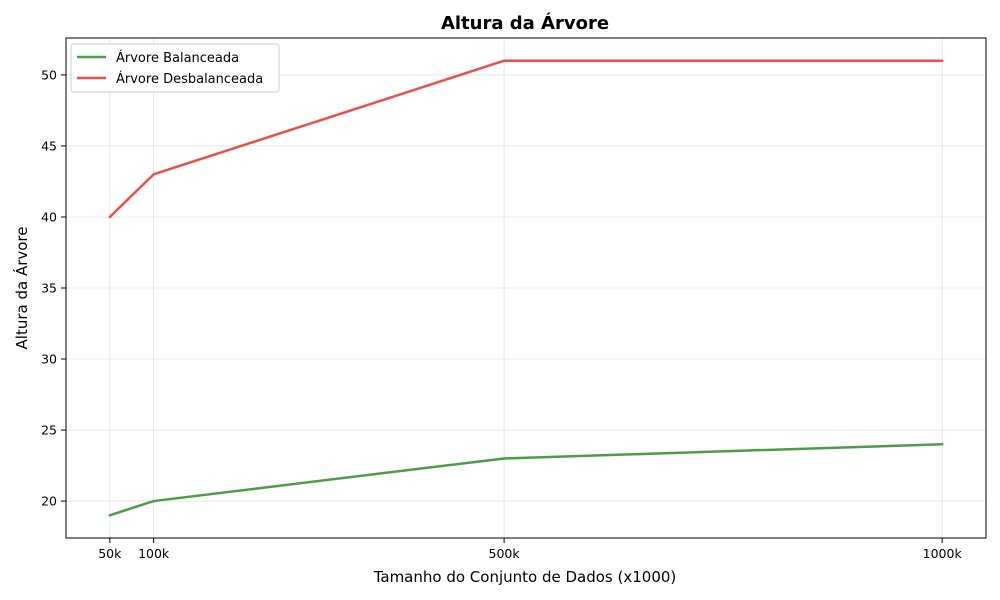  Describe the element at coordinates (49, 74) in the screenshot. I see `y-tick-label: 50` at that location.